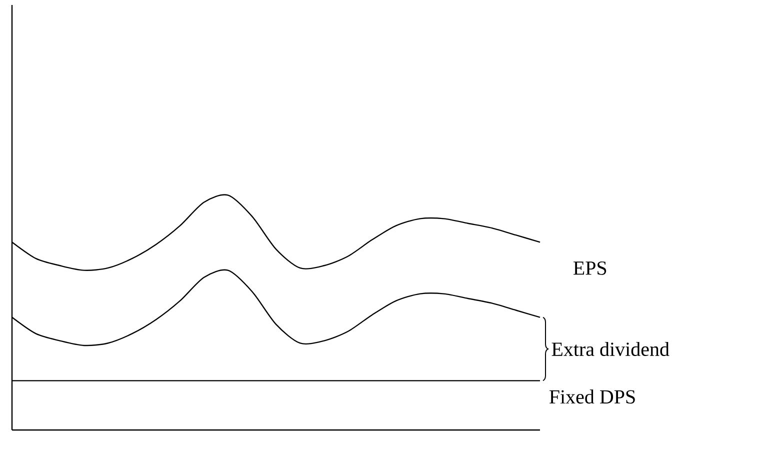 This screenshot has width=783, height=457. What do you see at coordinates (592, 397) in the screenshot?
I see `series-label: Fixed DPS` at bounding box center [592, 397].